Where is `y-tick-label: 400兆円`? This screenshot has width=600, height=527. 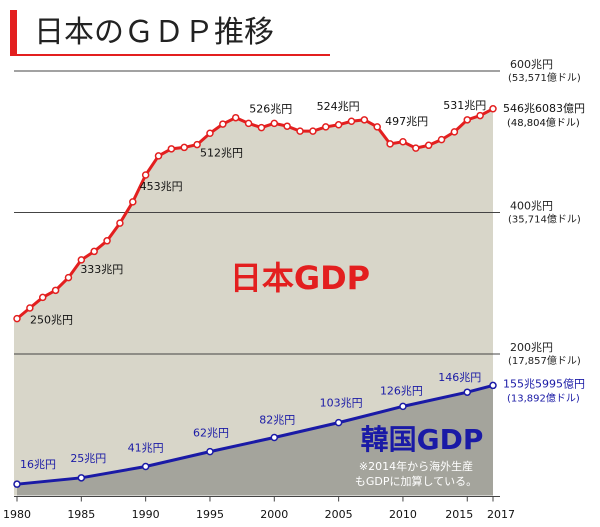
y-tick-label: 400兆円 is located at coordinates (531, 206).